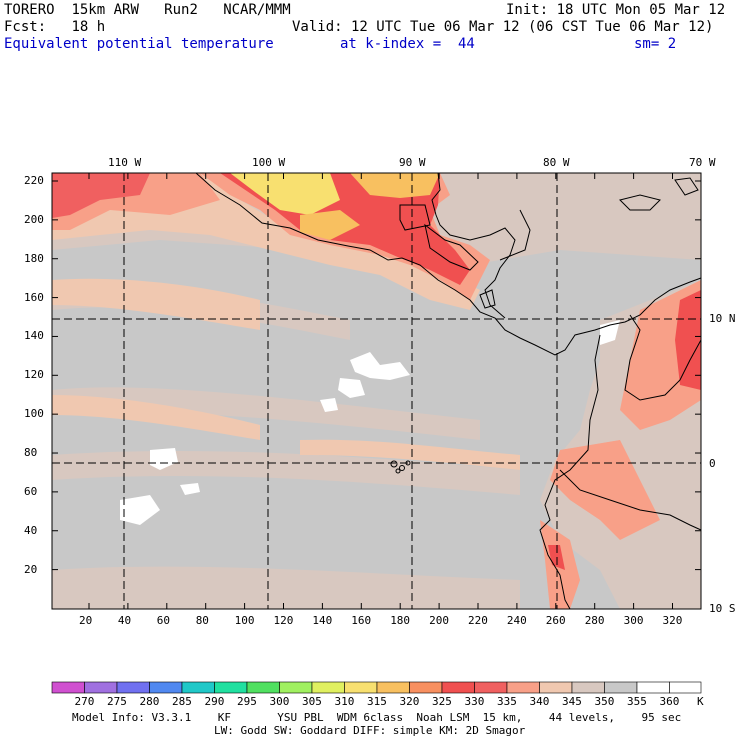  I want to click on header-model: TORERO 15km ARW Run2 NCAR/MMM, so click(147, 10).